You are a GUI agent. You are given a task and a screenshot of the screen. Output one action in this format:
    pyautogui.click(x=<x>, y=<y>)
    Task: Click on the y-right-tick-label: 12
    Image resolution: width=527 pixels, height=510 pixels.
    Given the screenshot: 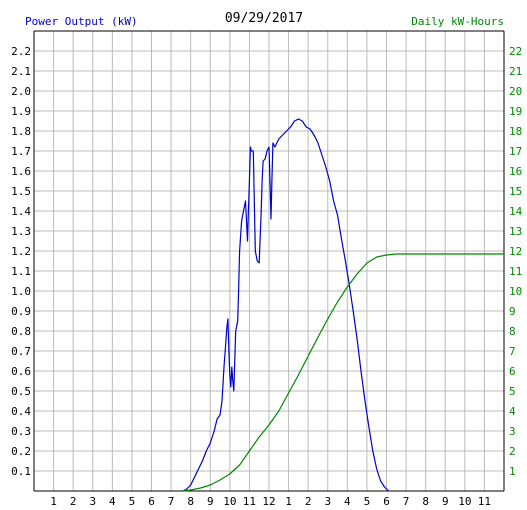 What is the action you would take?
    pyautogui.click(x=515, y=251)
    